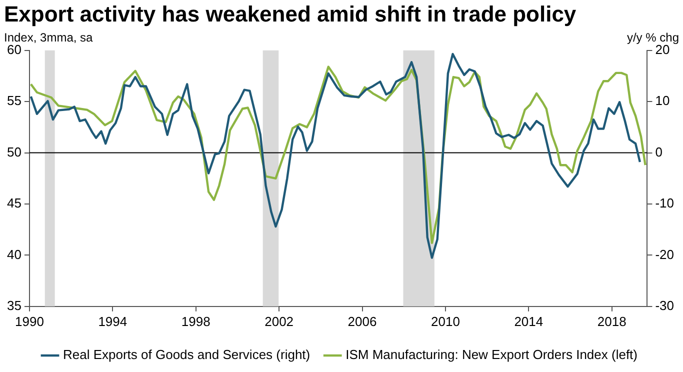 The image size is (683, 372). I want to click on y2-tick-label: -30, so click(664, 305).